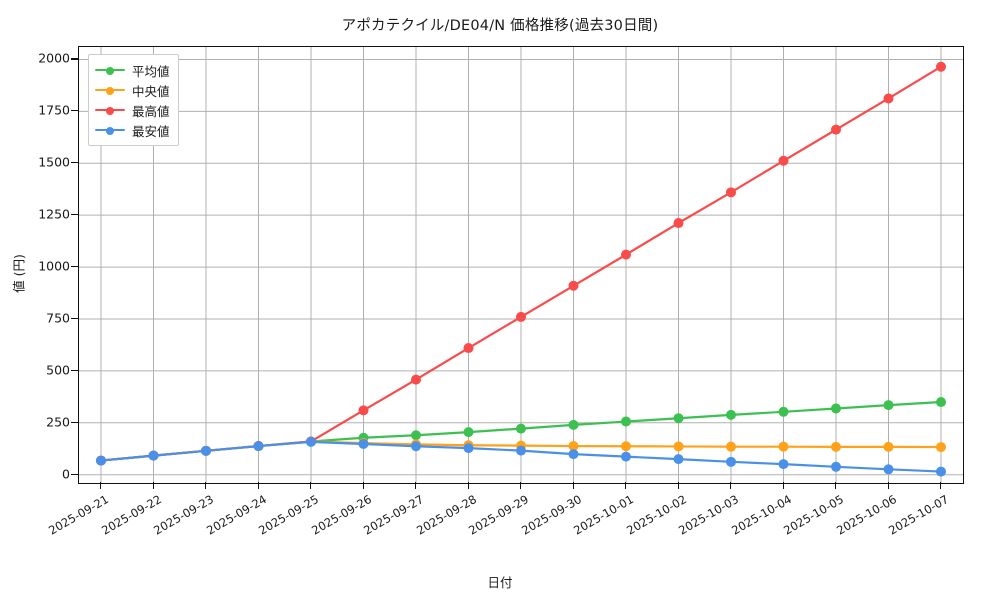  Describe the element at coordinates (58, 318) in the screenshot. I see `y-tick-label: 750` at that location.